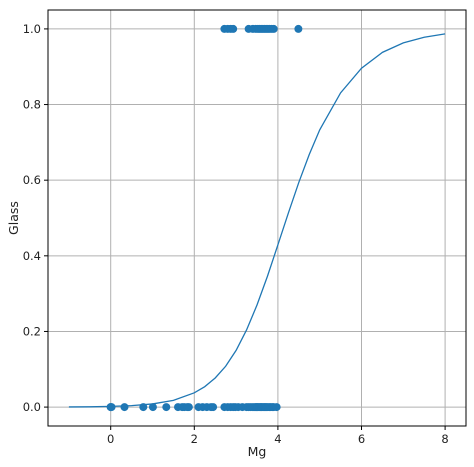 This screenshot has height=467, width=474. What do you see at coordinates (32, 407) in the screenshot?
I see `y-tick-label: 0.0` at bounding box center [32, 407].